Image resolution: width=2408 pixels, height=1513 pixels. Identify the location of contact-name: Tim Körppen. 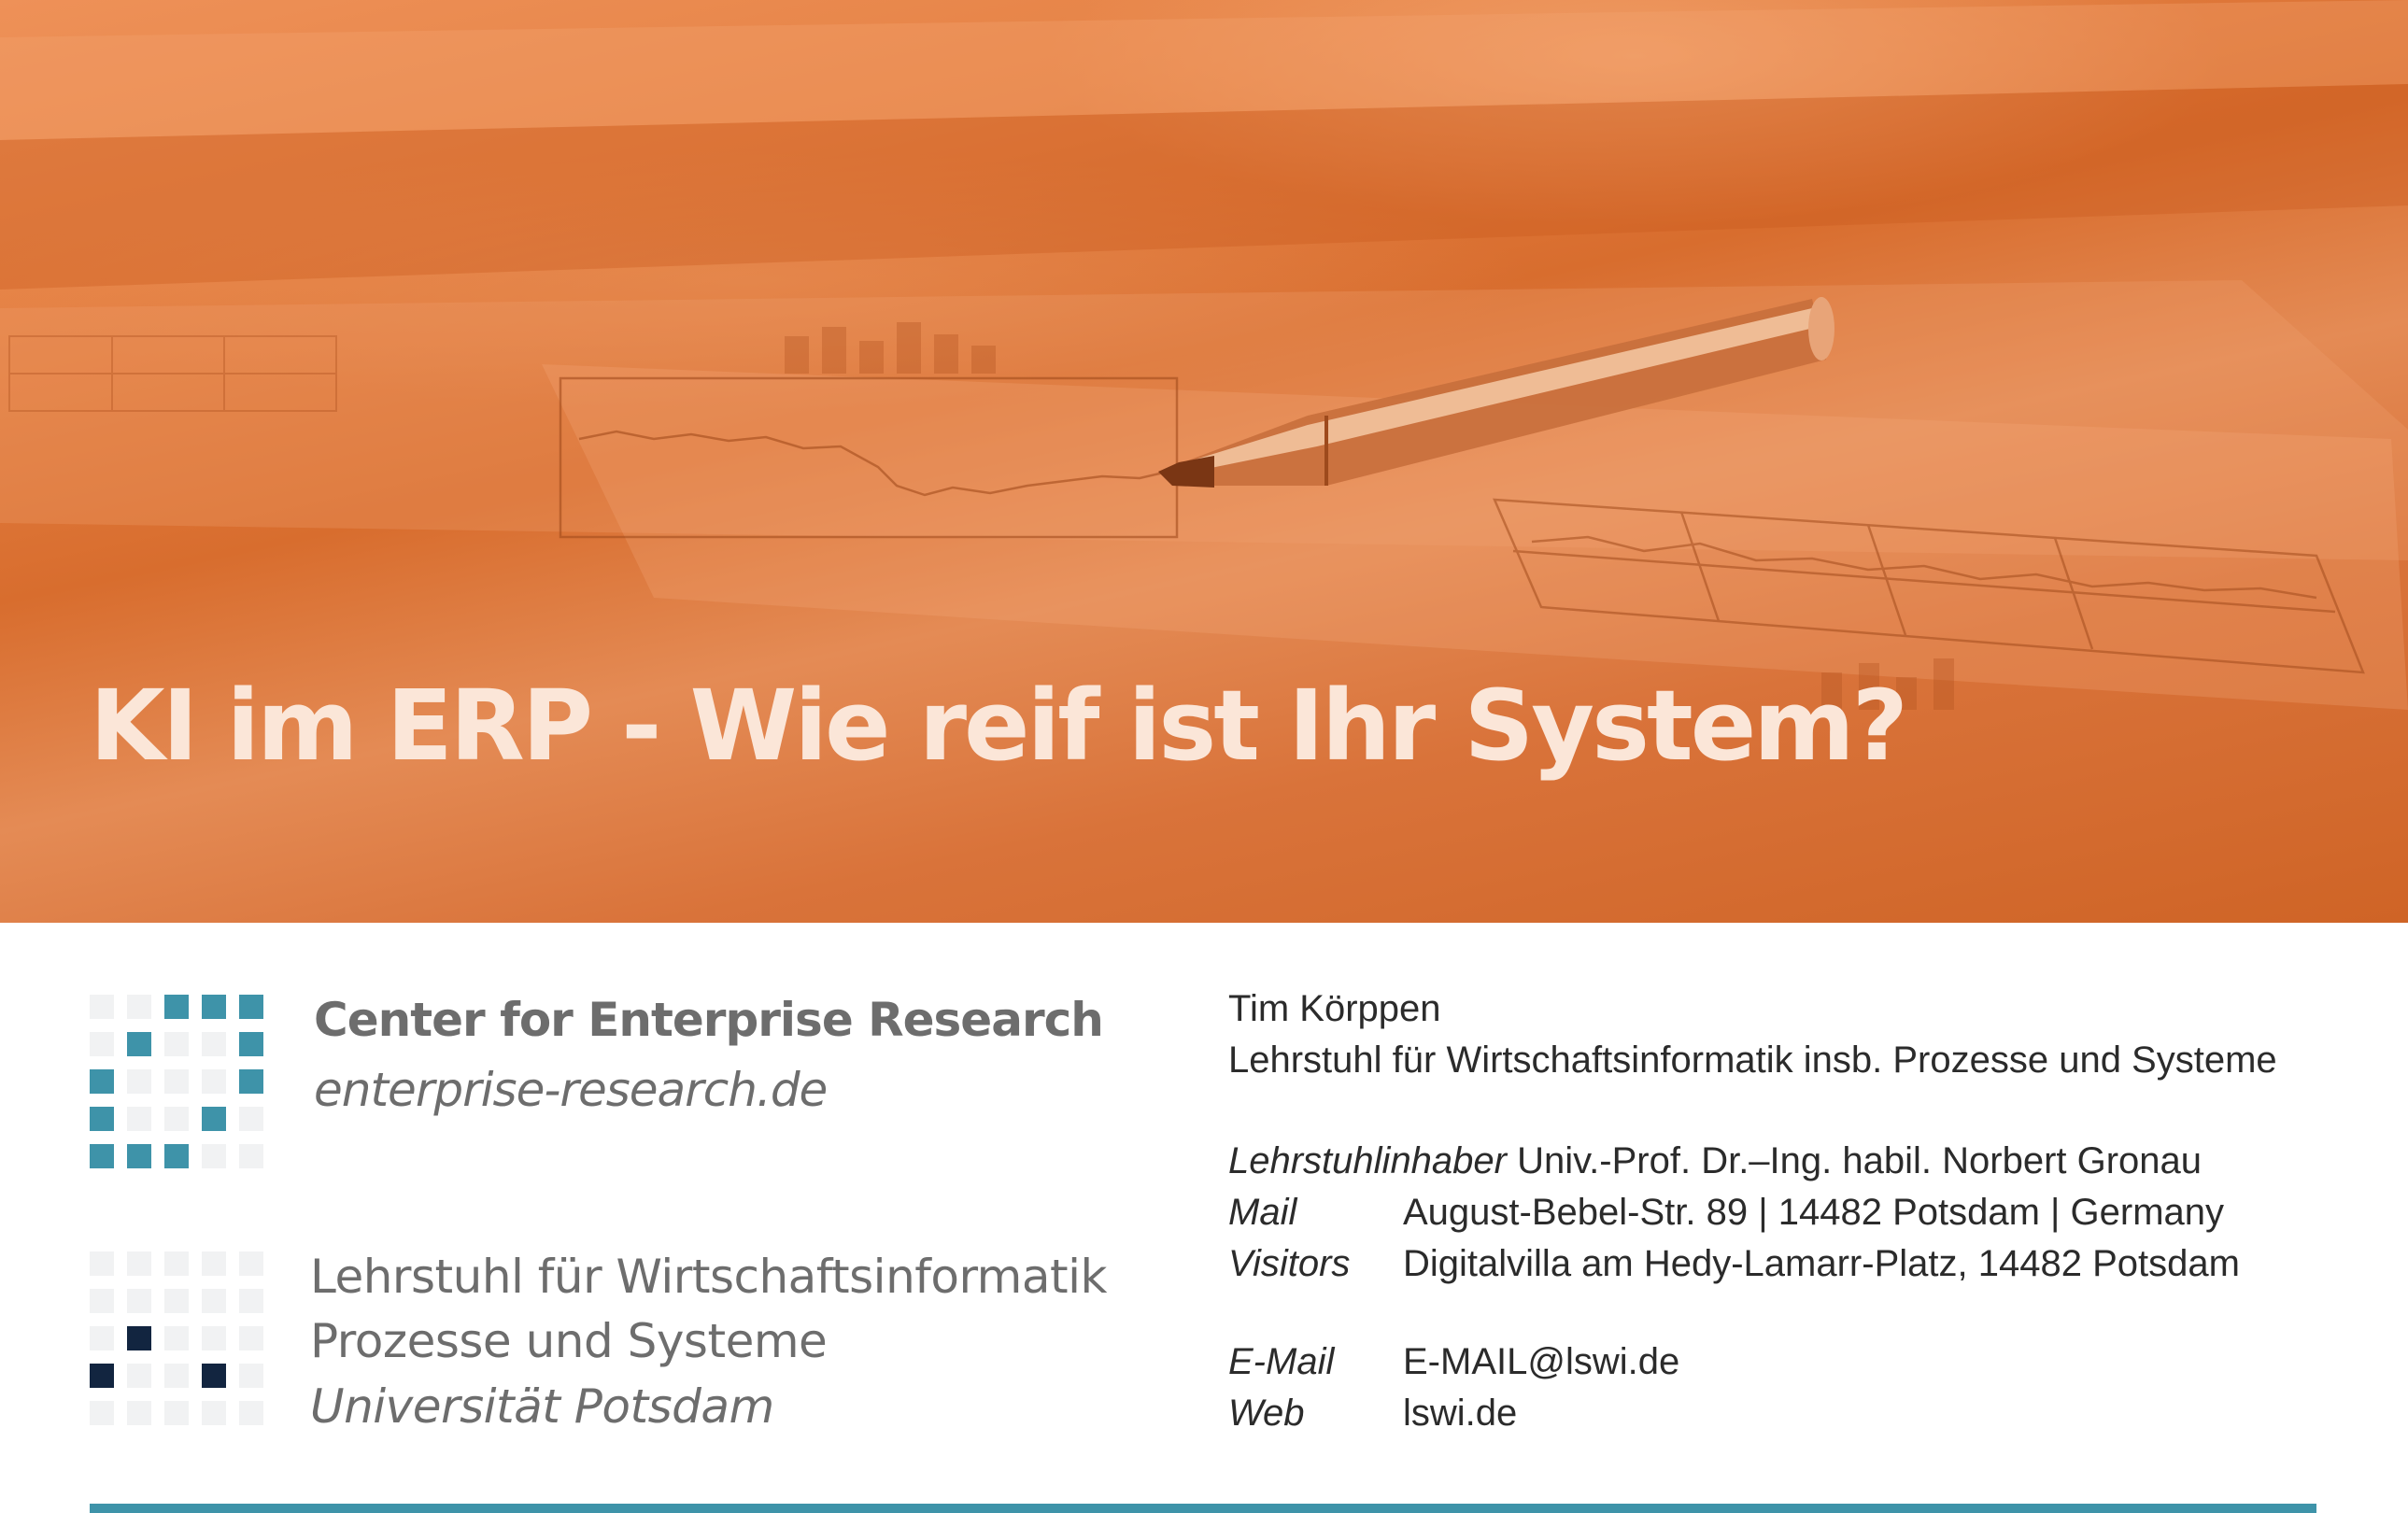
(1334, 1008).